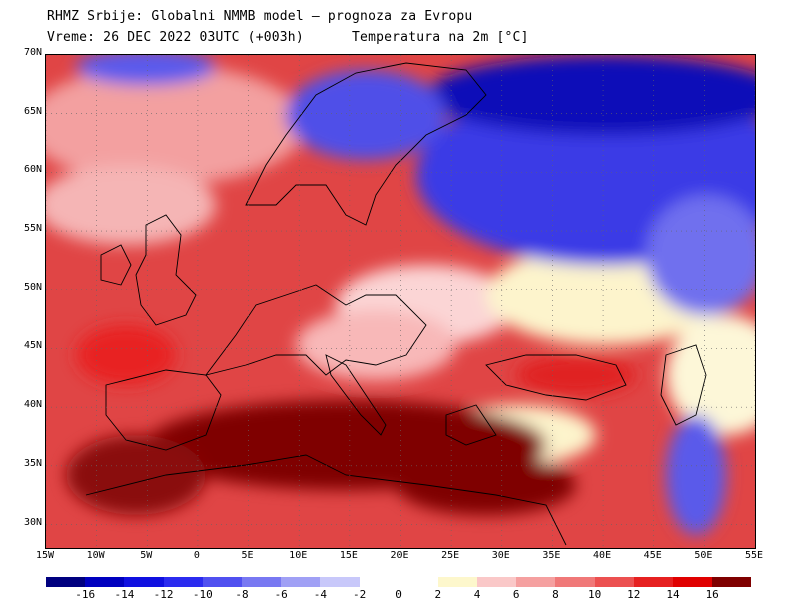  Describe the element at coordinates (673, 594) in the screenshot. I see `colorbar-tick-label: 14` at that location.